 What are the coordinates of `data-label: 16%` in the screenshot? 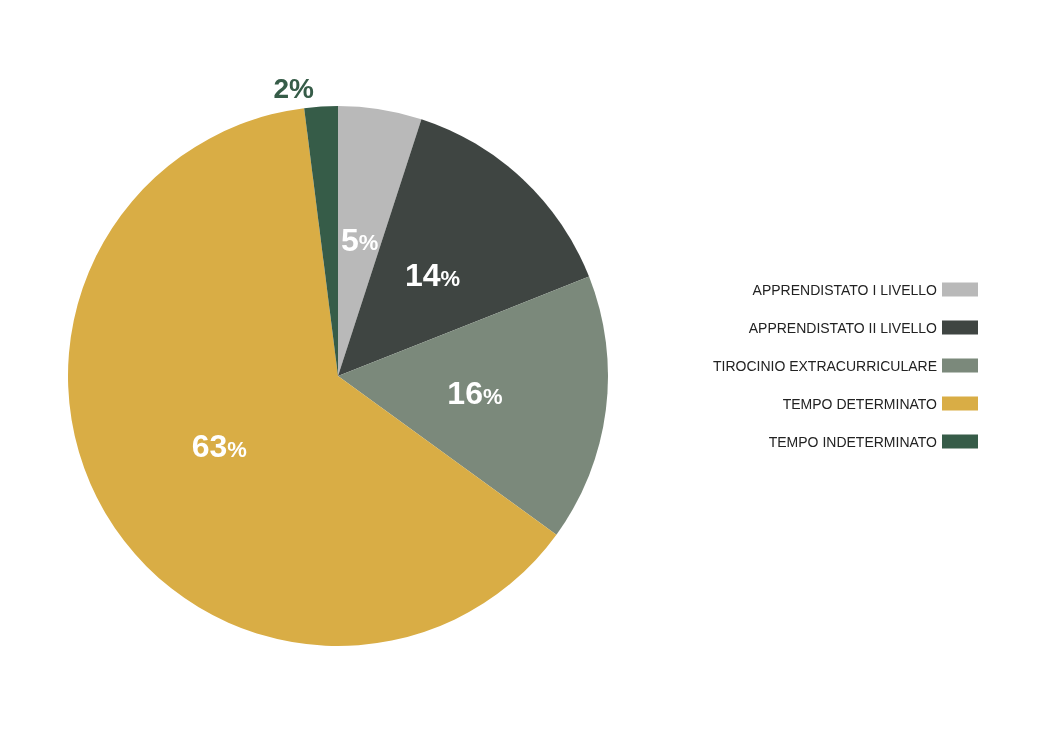 It's located at (475, 393).